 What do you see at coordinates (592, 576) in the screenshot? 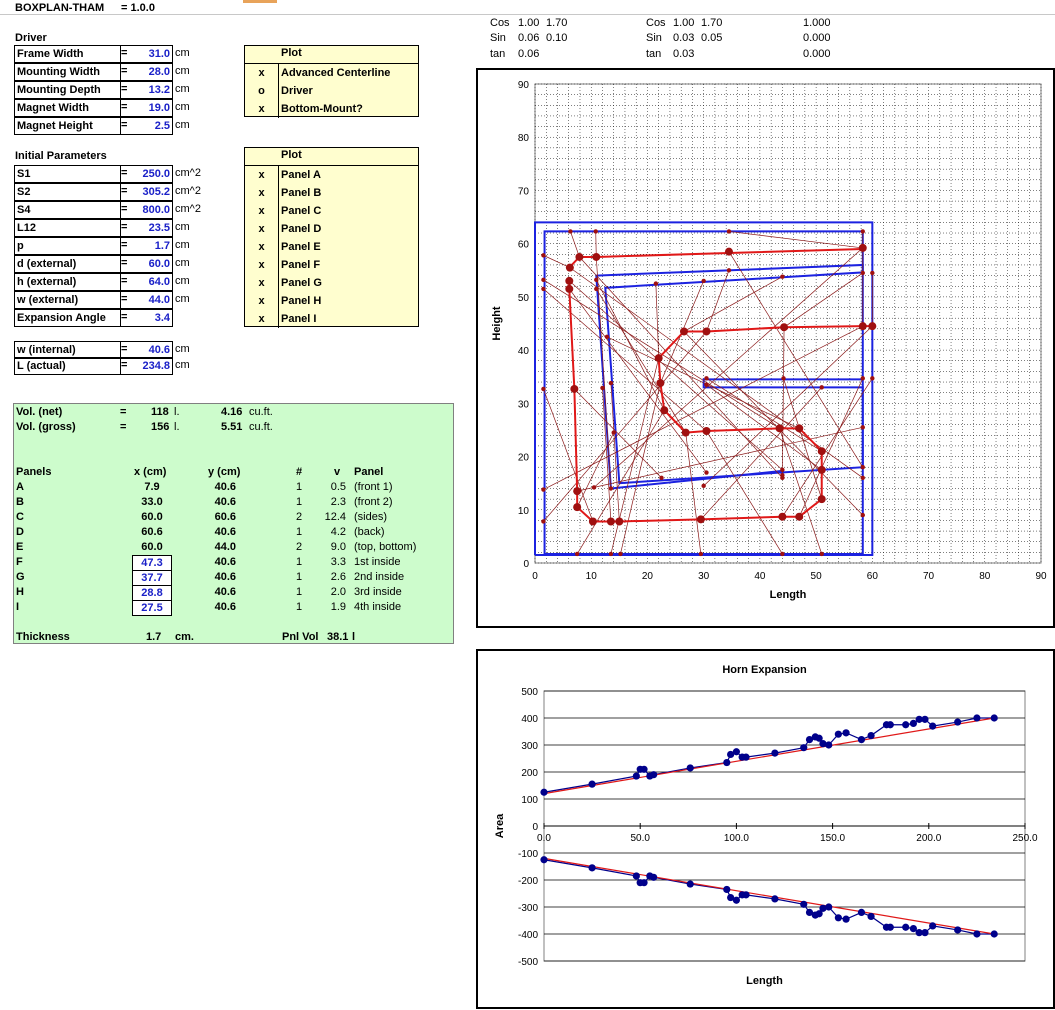
I see `x-tick-label: 10` at bounding box center [592, 576].